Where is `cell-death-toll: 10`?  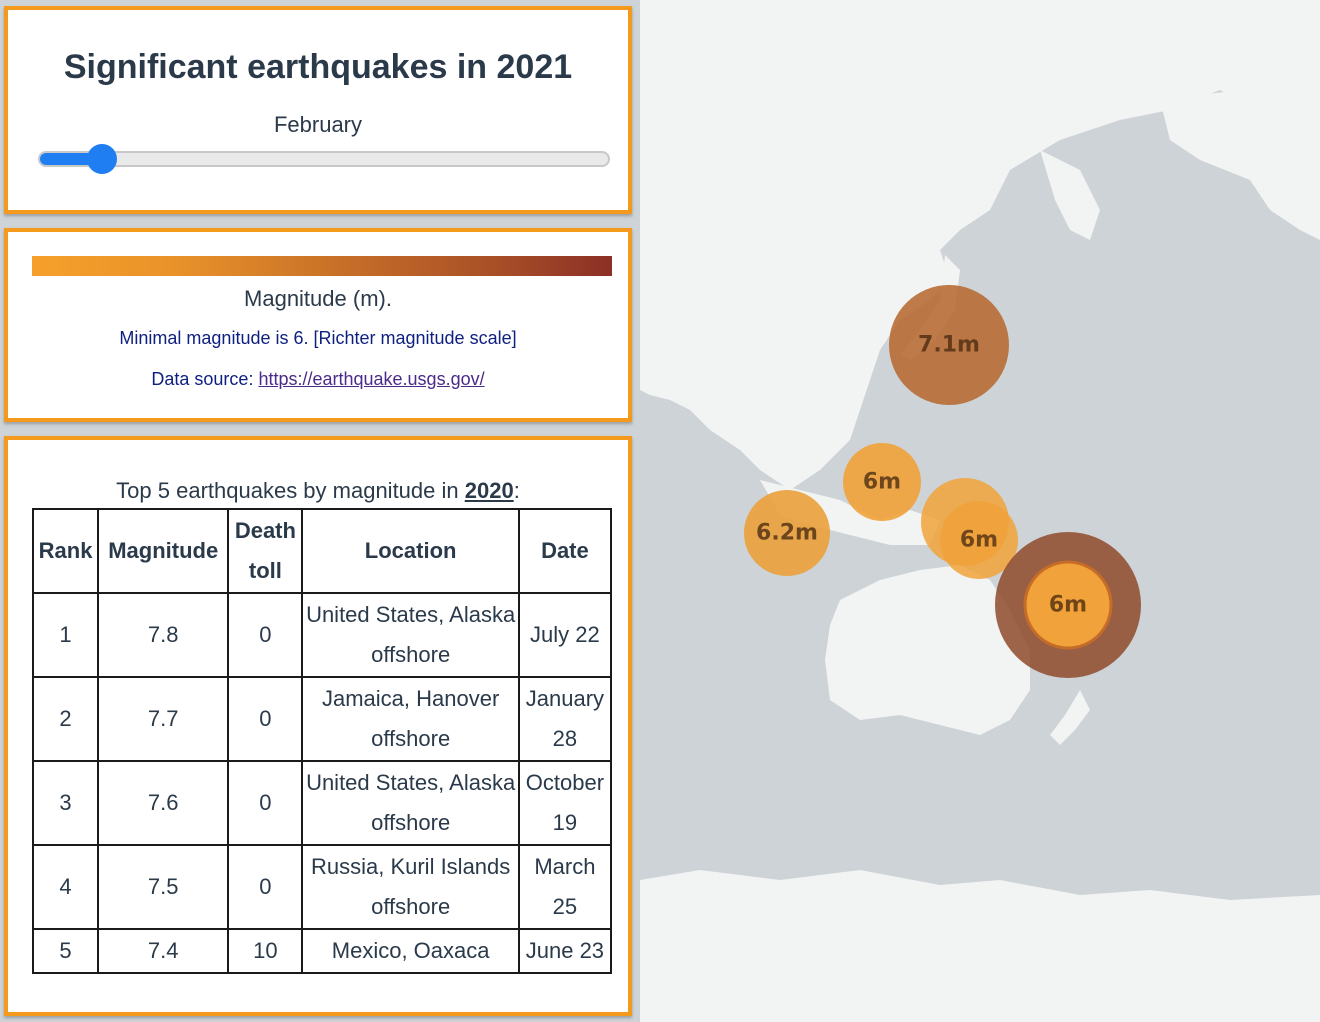 cell-death-toll: 10 is located at coordinates (265, 951).